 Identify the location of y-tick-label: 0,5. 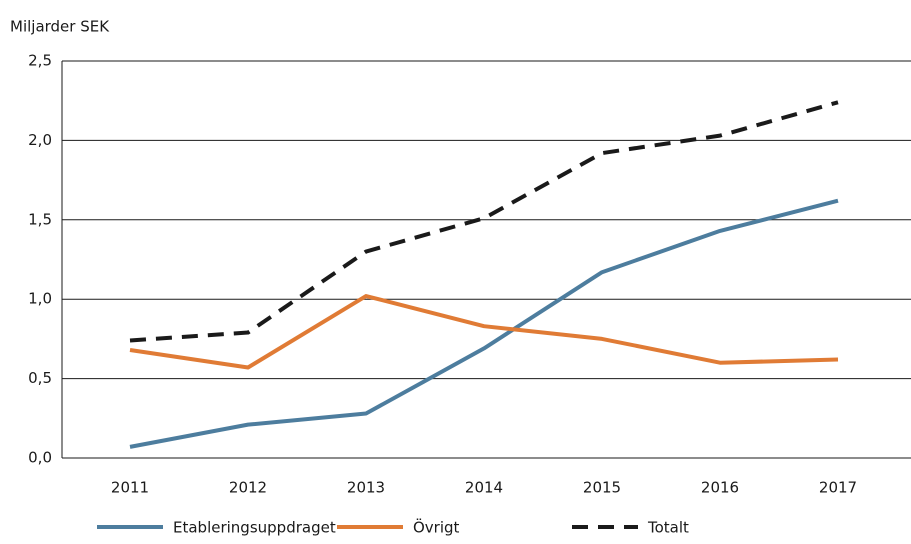
(40, 378).